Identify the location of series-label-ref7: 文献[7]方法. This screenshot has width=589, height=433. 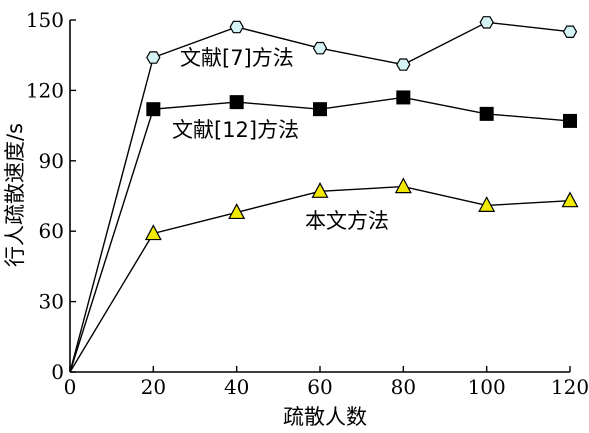
(237, 58).